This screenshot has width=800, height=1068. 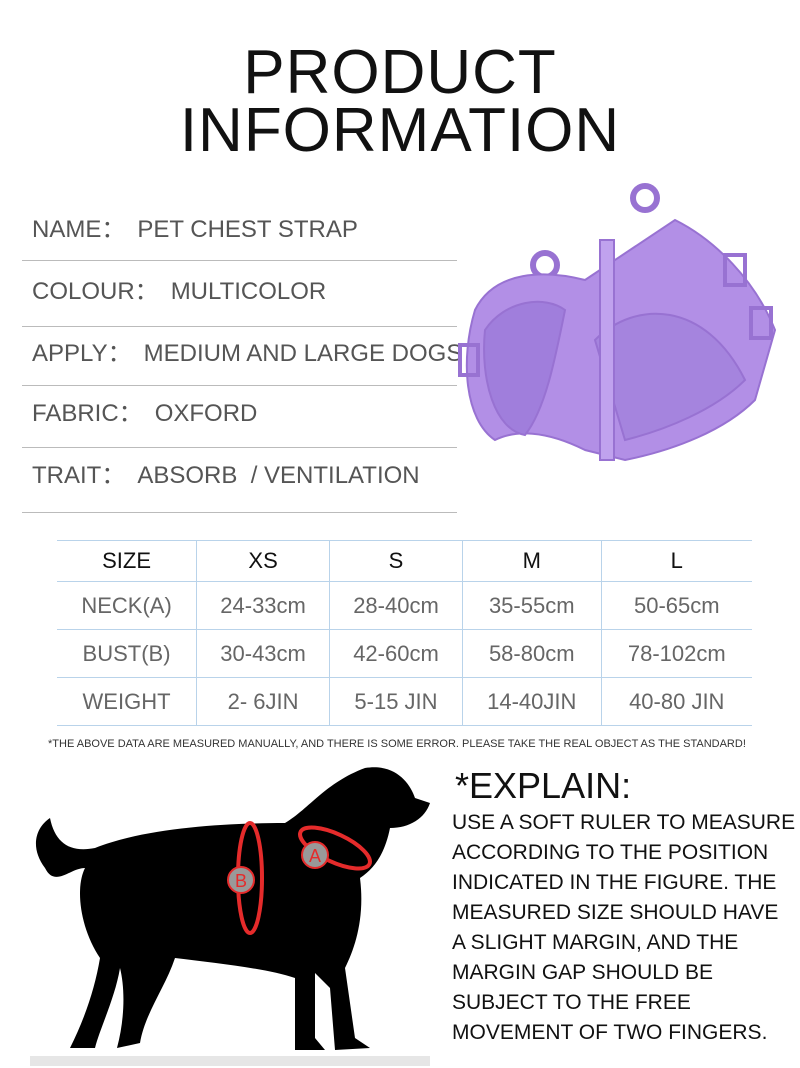 I want to click on dog-silhouette, so click(x=233, y=908).